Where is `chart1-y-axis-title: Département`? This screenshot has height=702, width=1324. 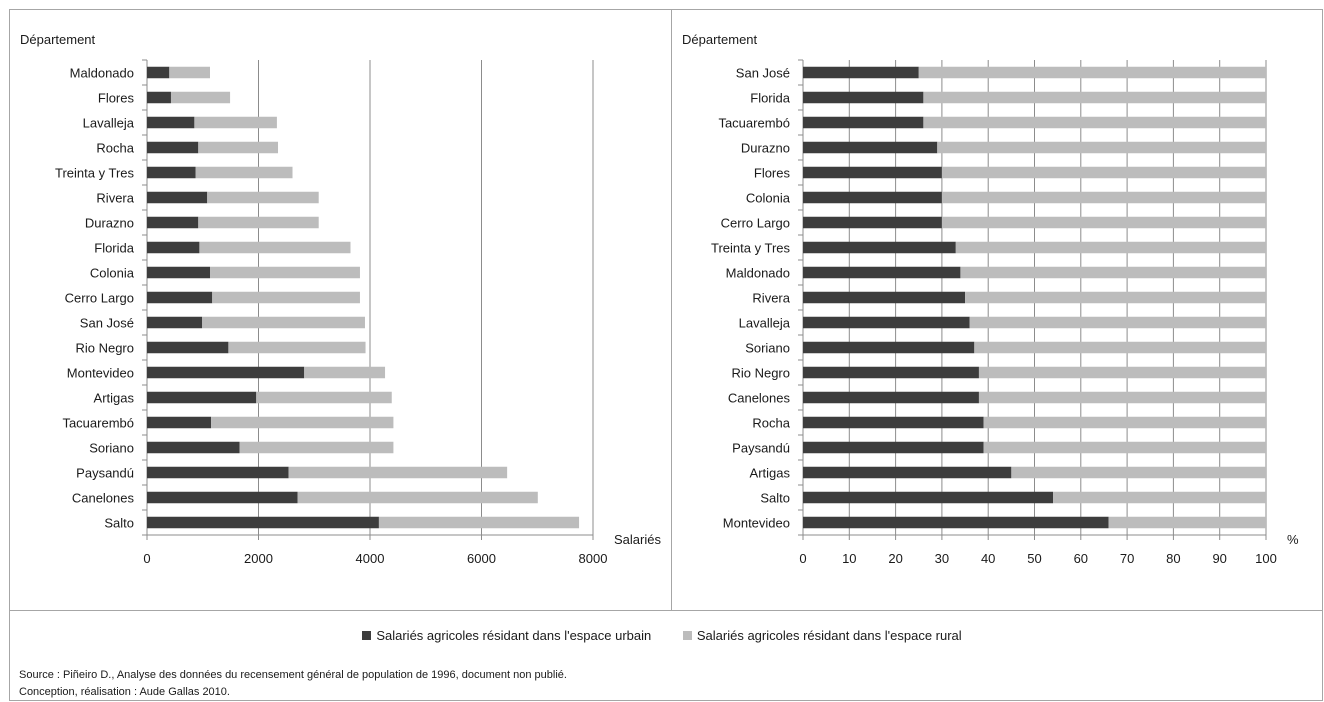 chart1-y-axis-title: Département is located at coordinates (58, 39).